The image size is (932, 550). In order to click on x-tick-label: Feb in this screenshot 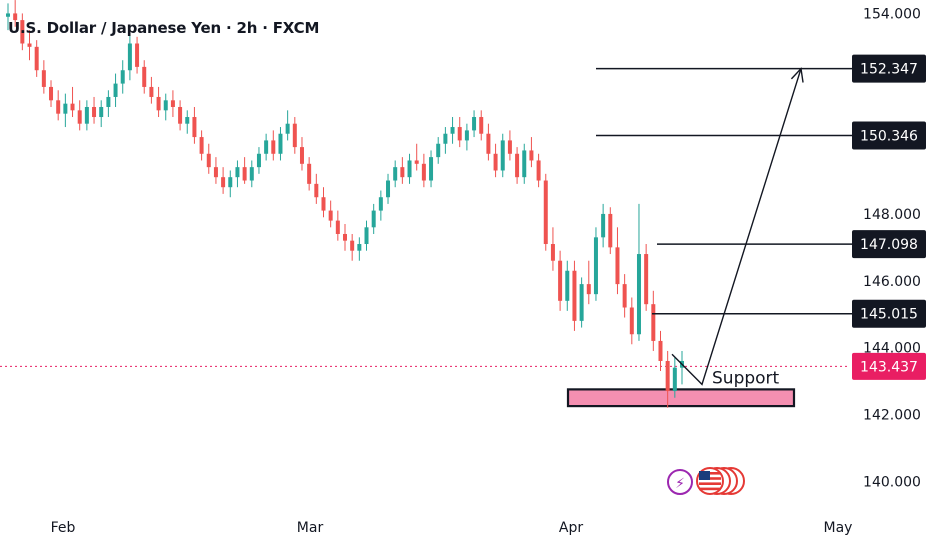, I will do `click(63, 528)`.